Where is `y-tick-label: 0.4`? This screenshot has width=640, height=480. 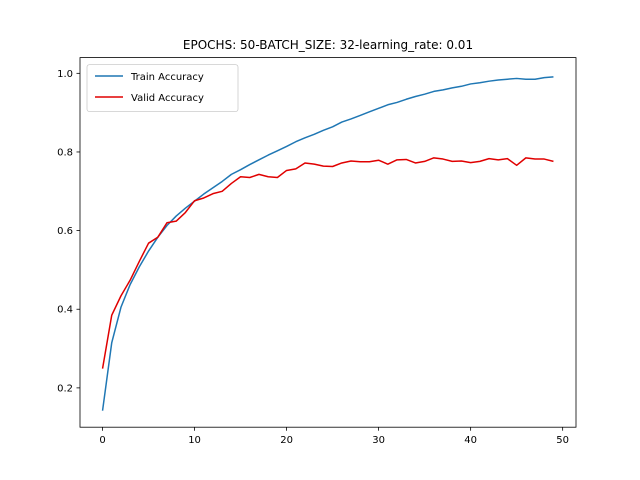 y-tick-label: 0.4 is located at coordinates (65, 310).